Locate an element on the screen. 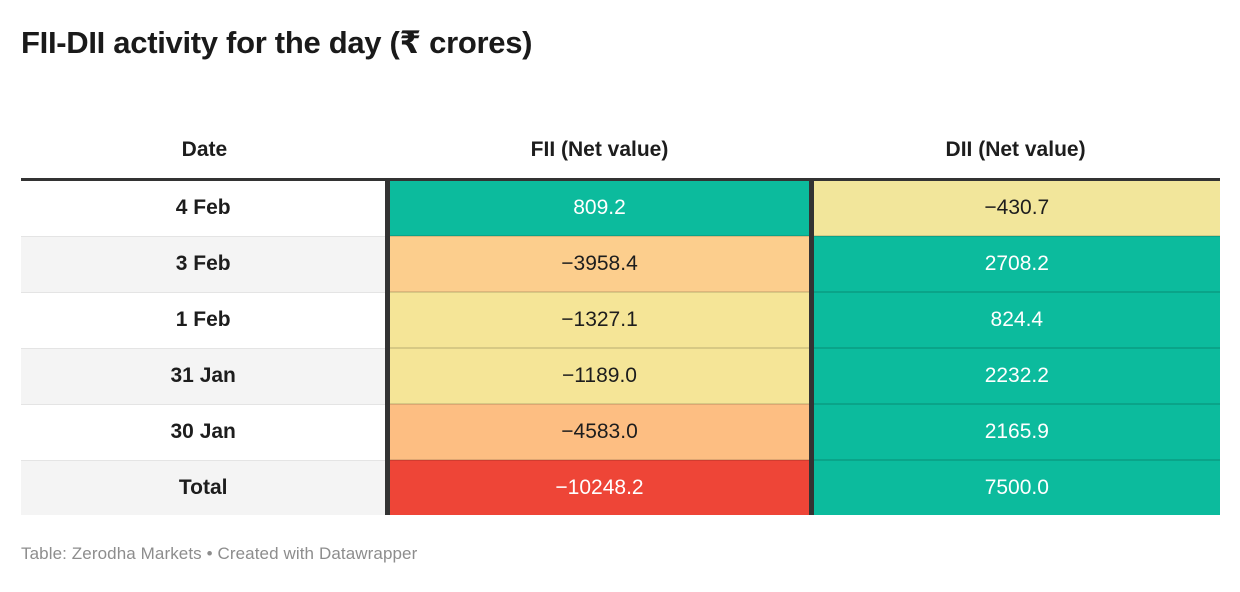 The height and width of the screenshot is (592, 1240). table-row: 1 Feb −1327.1 824.4 is located at coordinates (620, 319).